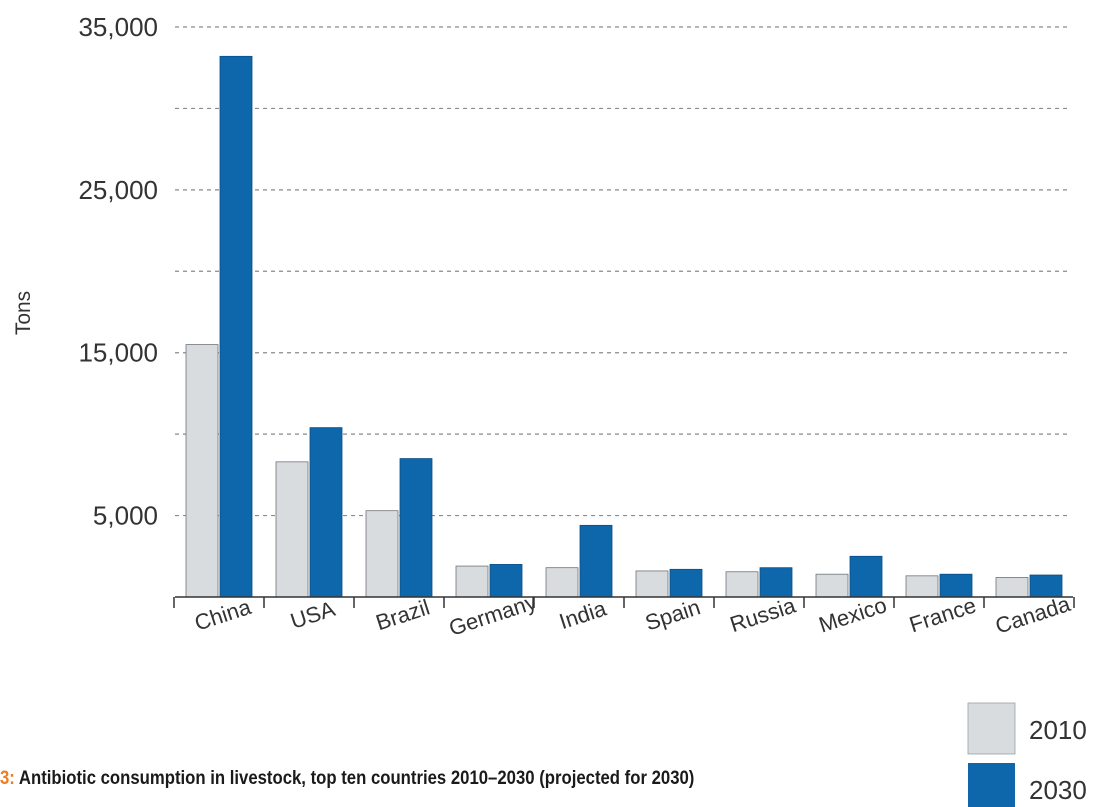  I want to click on x-category-label: India, so click(583, 614).